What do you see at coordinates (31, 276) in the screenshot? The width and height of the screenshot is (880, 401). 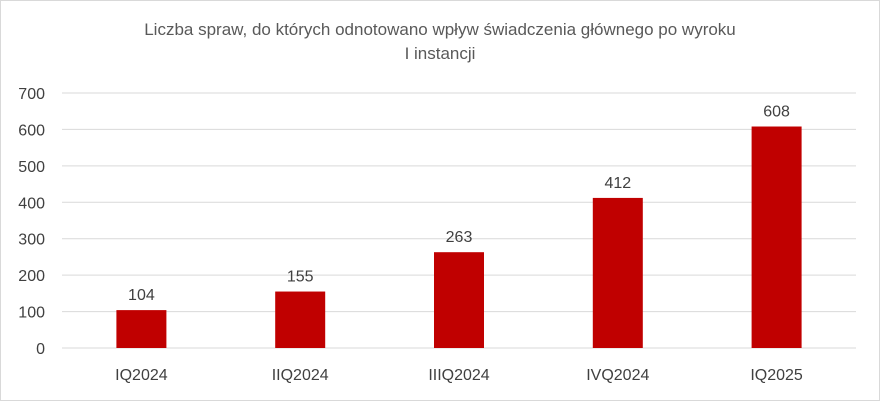 I see `y-tick-label: 200` at bounding box center [31, 276].